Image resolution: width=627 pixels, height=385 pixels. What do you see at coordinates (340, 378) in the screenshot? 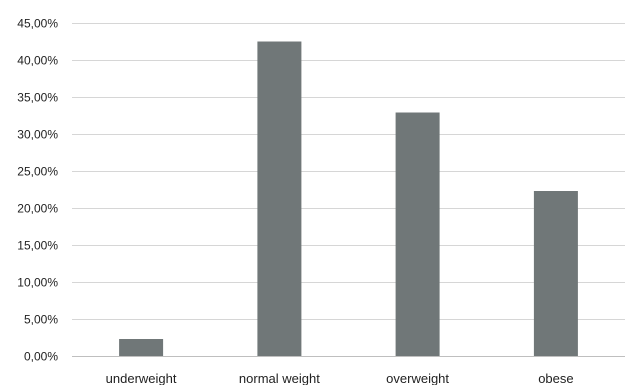
I see `x-axis-category-labels: underweight normal weight overweight obese` at bounding box center [340, 378].